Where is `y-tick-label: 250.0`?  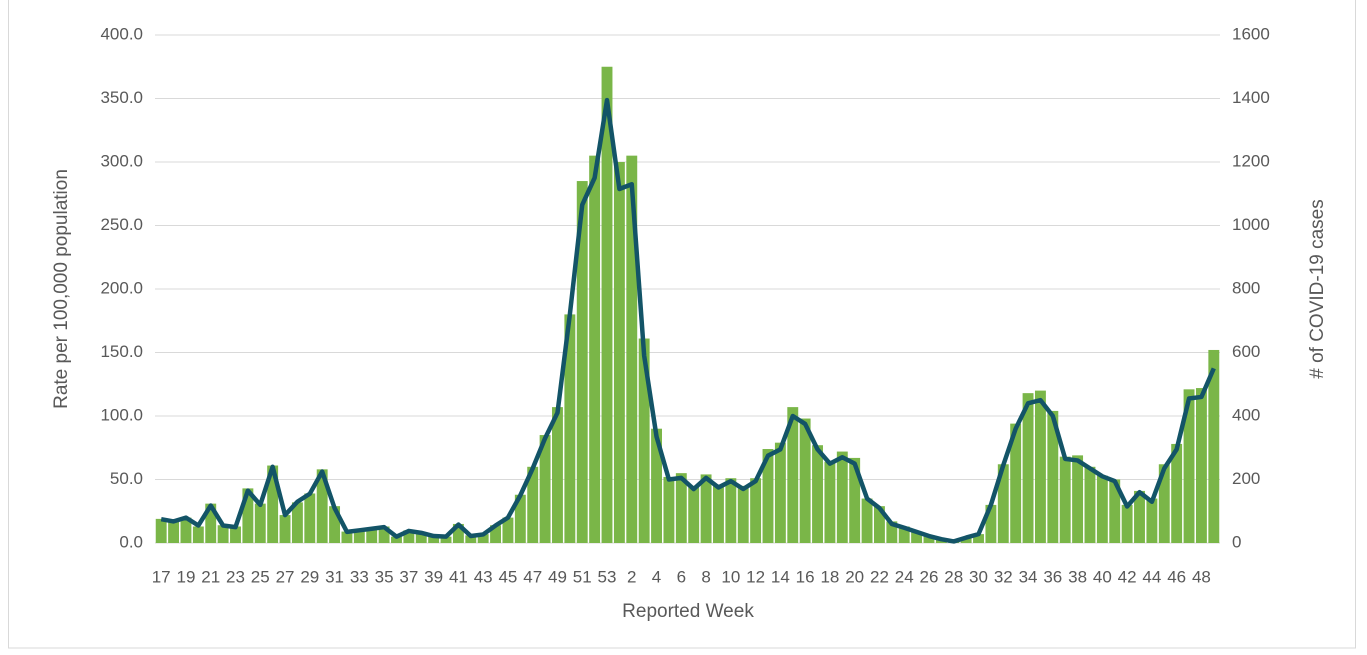 y-tick-label: 250.0 is located at coordinates (121, 224).